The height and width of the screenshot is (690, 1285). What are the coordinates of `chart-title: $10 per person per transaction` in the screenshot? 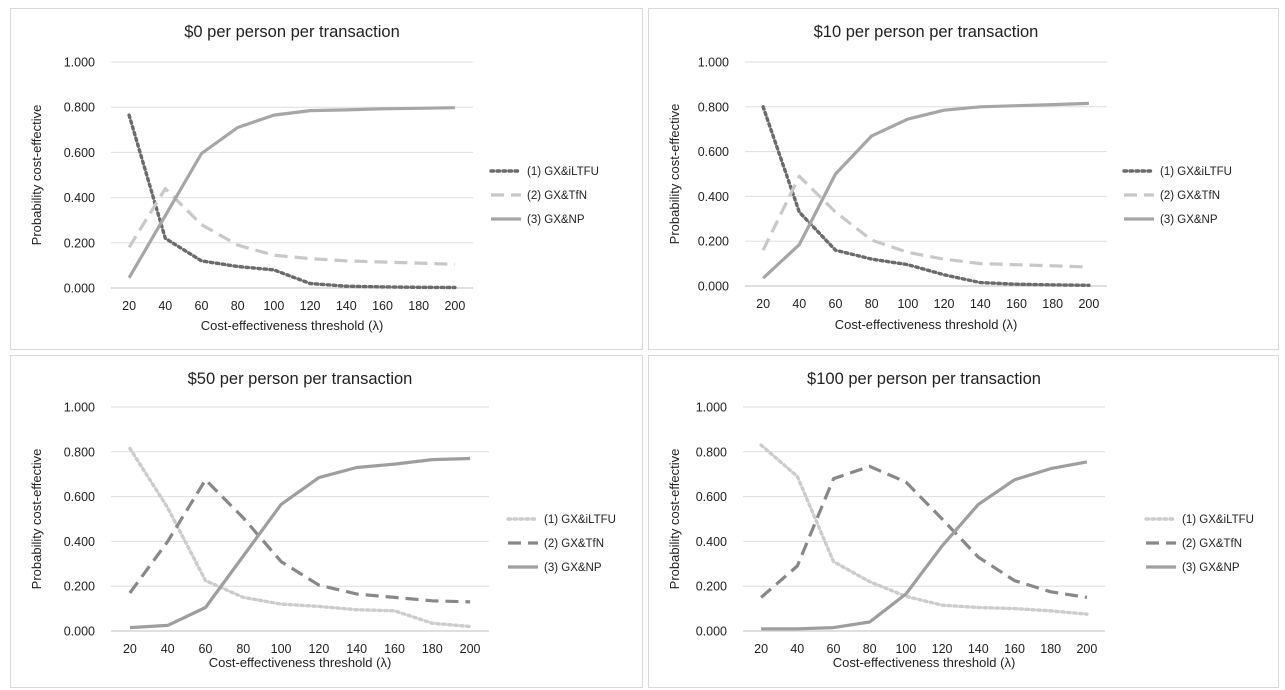 It's located at (926, 32).